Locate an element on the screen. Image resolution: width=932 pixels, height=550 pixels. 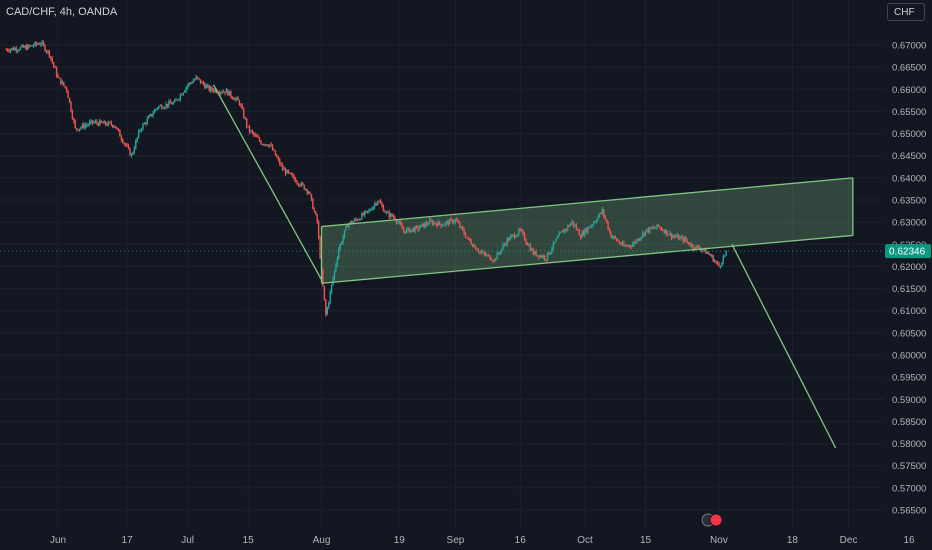
symbol-title: CAD/CHF, 4h, OANDA is located at coordinates (62, 12).